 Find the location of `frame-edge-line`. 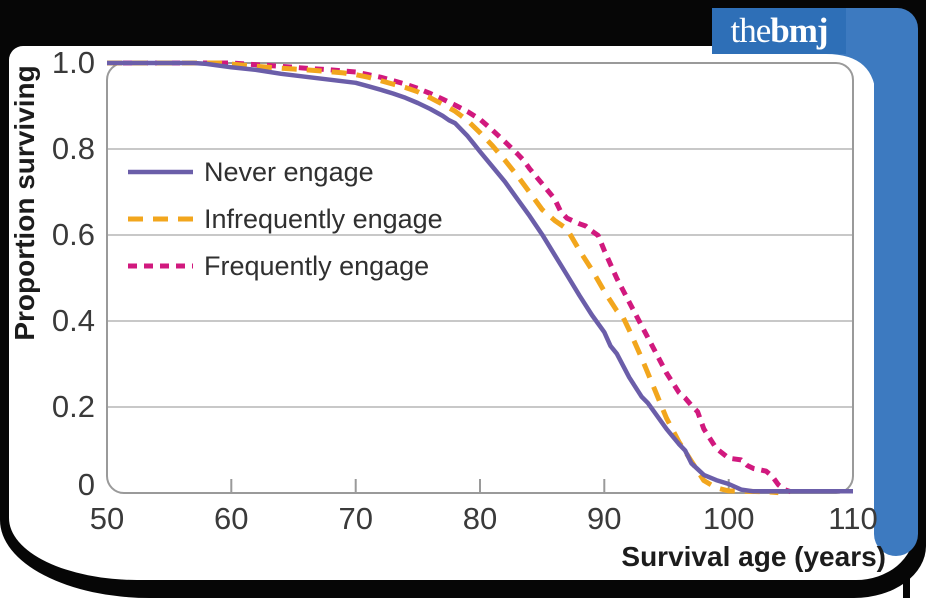

frame-edge-line is located at coordinates (906, 567).